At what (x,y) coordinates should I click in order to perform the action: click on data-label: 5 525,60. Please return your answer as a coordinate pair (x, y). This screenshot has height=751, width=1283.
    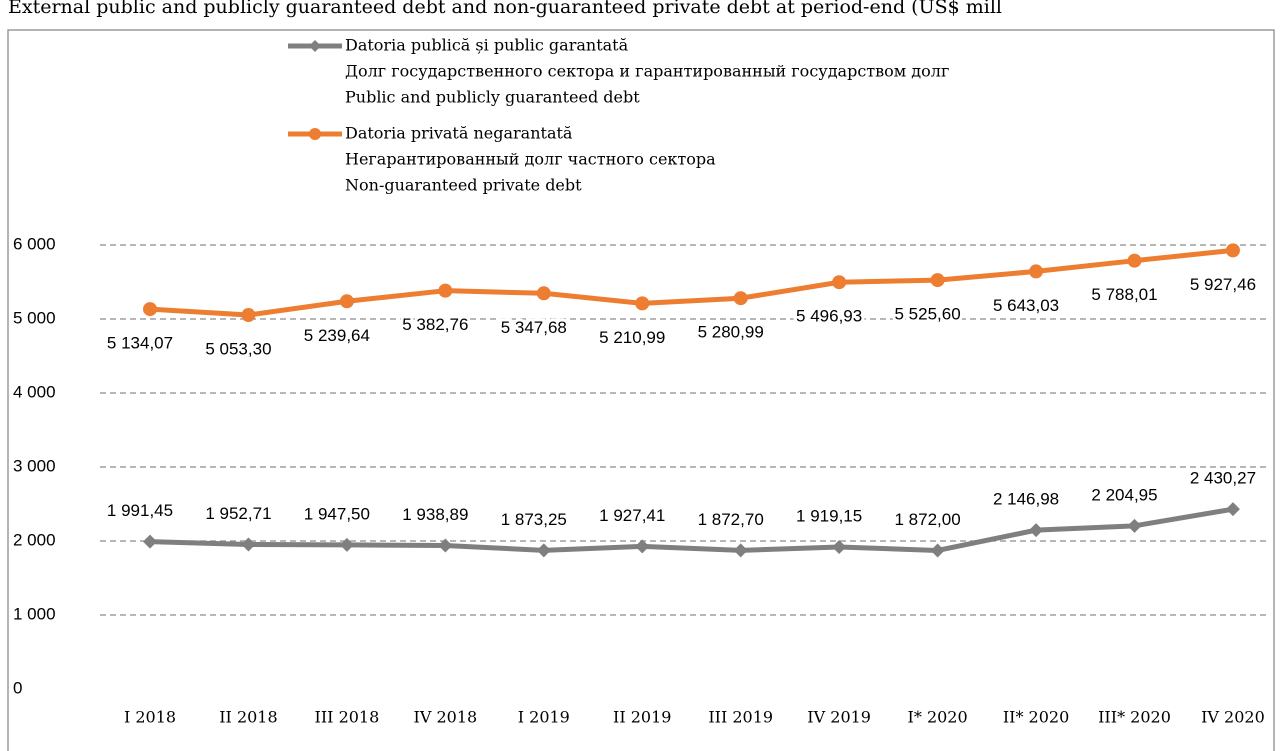
    Looking at the image, I should click on (928, 314).